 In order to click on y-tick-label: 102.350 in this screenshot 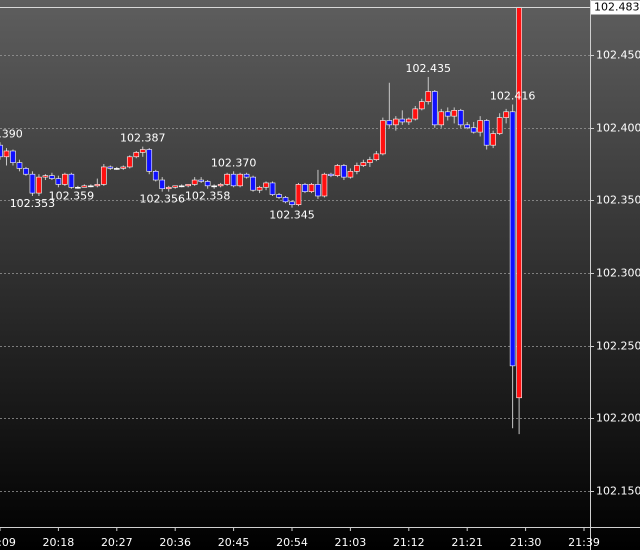, I will do `click(618, 200)`.